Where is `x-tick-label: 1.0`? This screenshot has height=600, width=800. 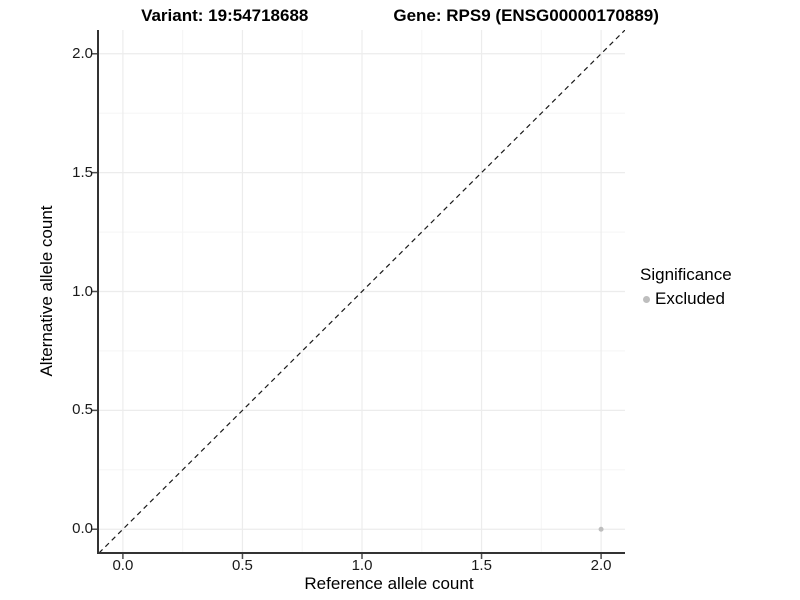
x-tick-label: 1.0 is located at coordinates (362, 565).